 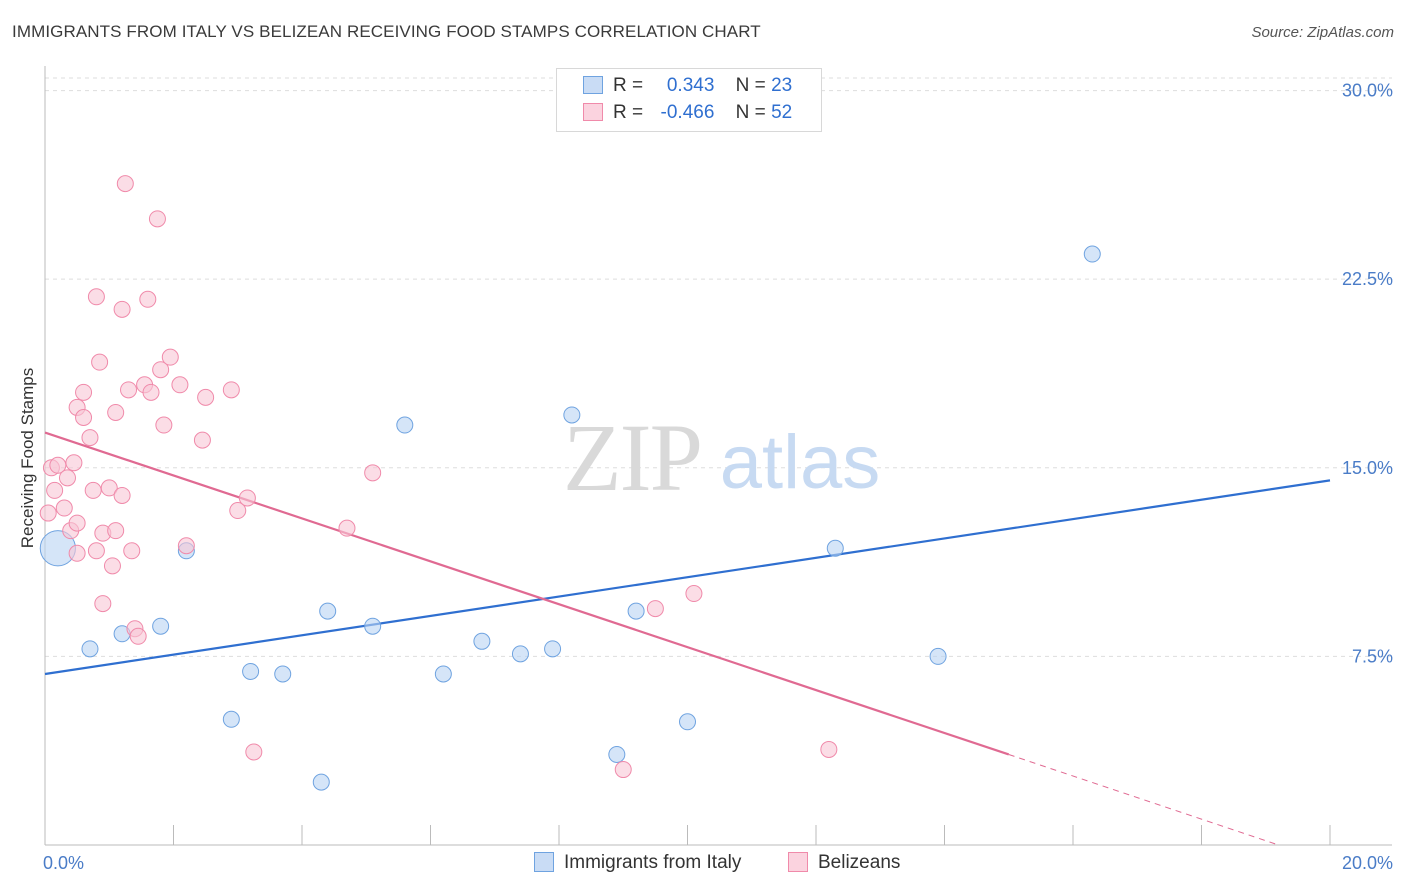 I want to click on legend-r-value: -0.466, so click(x=687, y=112).